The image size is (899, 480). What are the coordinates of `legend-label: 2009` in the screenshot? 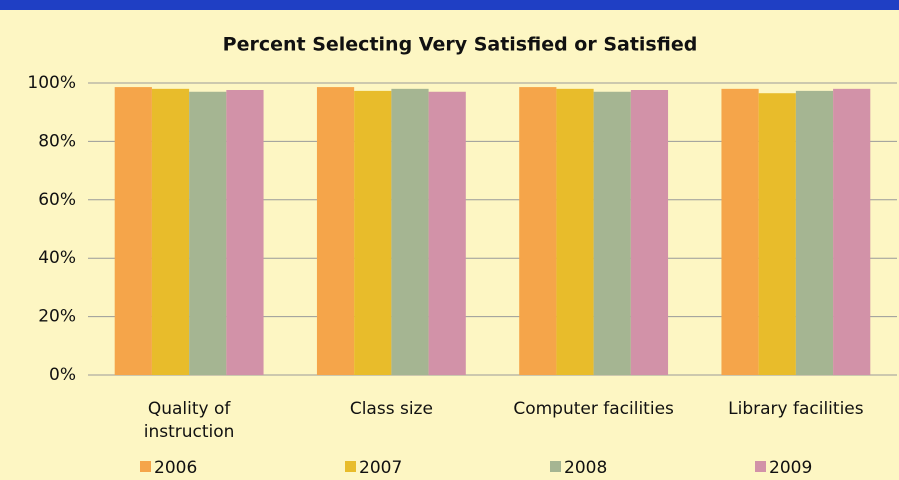 It's located at (790, 468).